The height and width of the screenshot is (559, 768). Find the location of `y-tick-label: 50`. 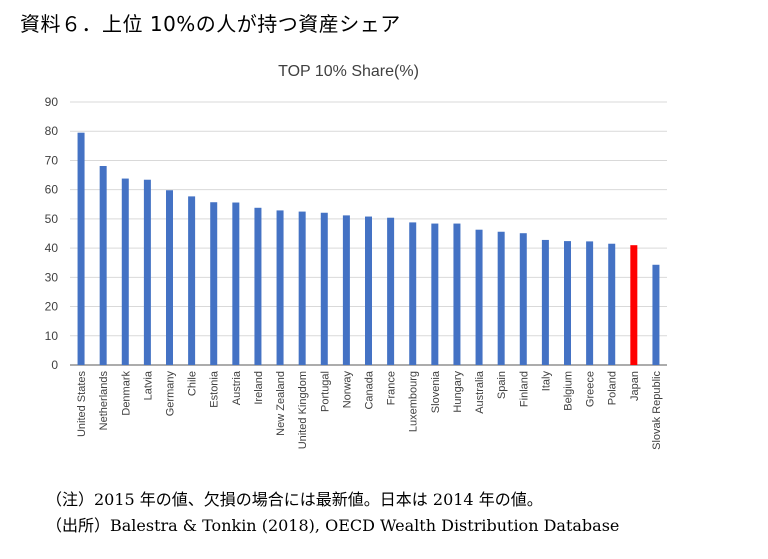

y-tick-label: 50 is located at coordinates (52, 219).